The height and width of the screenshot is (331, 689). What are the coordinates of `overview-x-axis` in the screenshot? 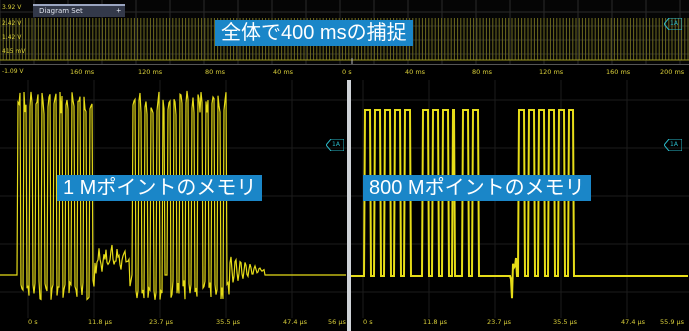 It's located at (344, 72).